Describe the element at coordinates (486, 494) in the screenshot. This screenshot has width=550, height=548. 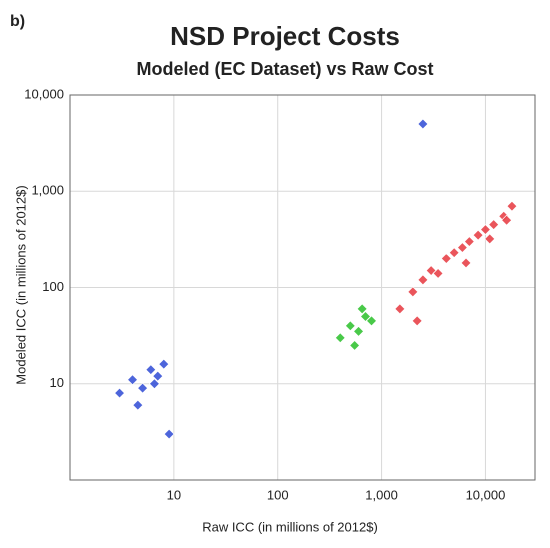
I see `x-tick-label: 10,000` at that location.